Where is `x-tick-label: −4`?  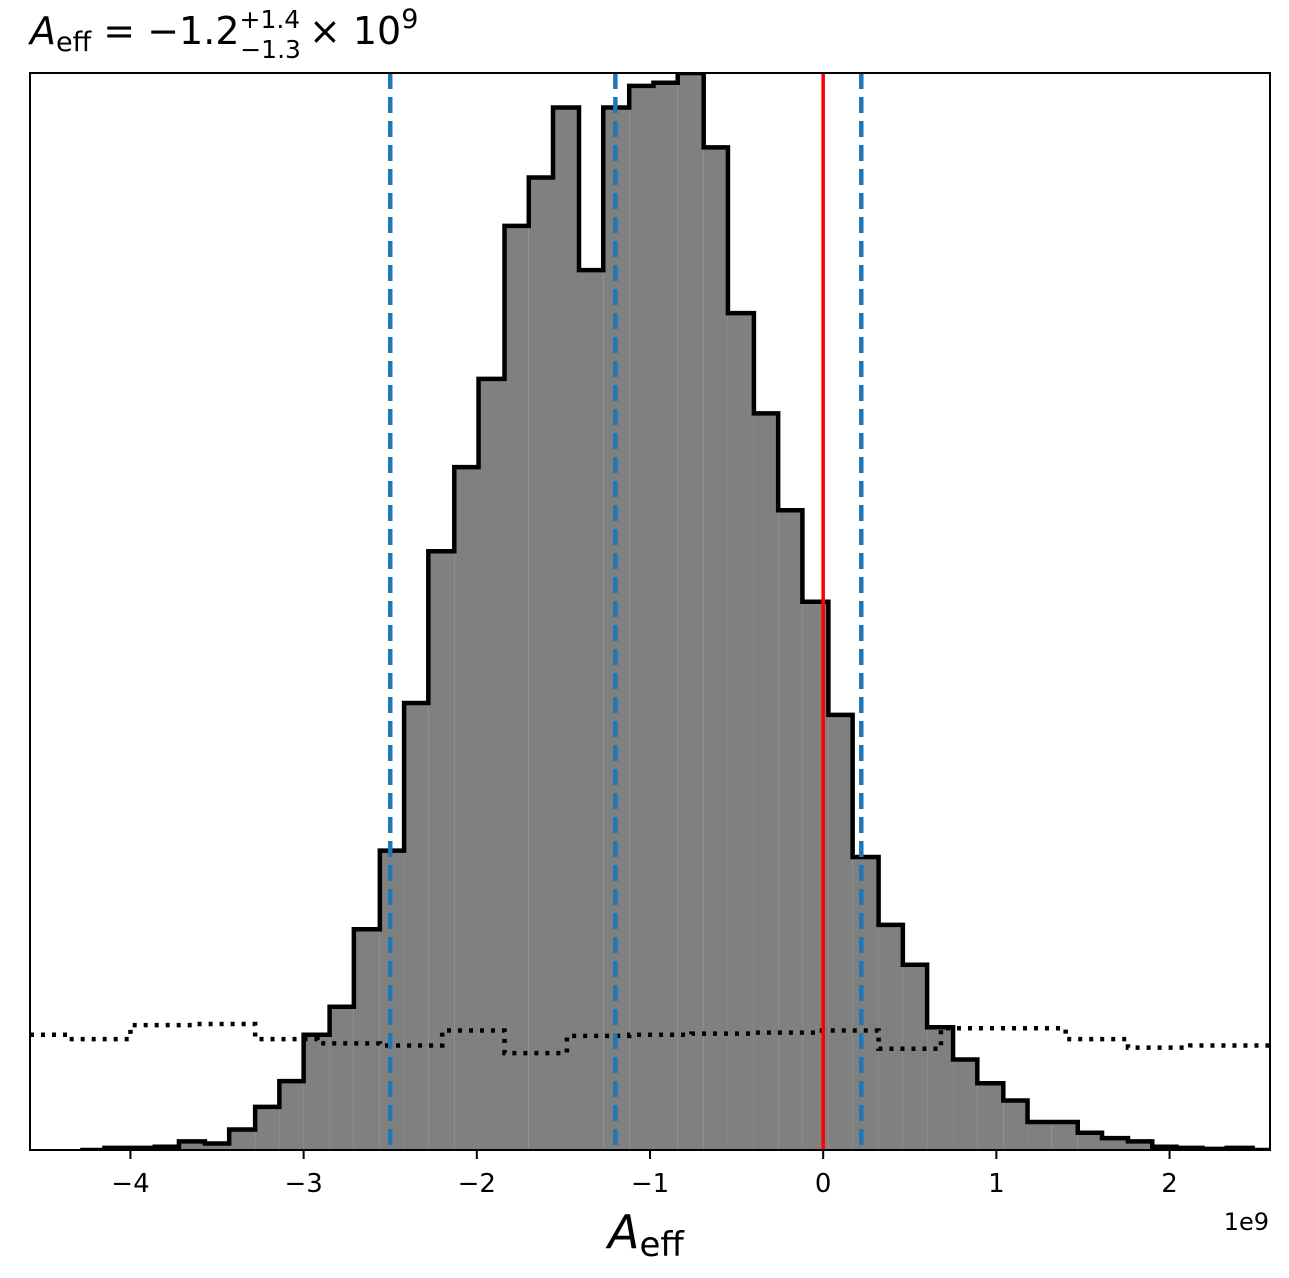 x-tick-label: −4 is located at coordinates (130, 1184).